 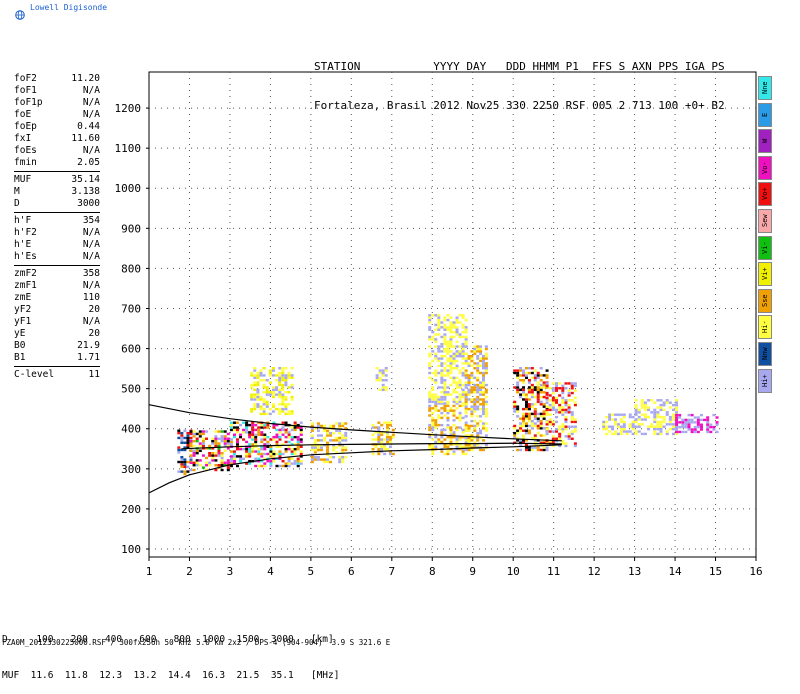 I want to click on parameter-label: yE, so click(x=20, y=333).